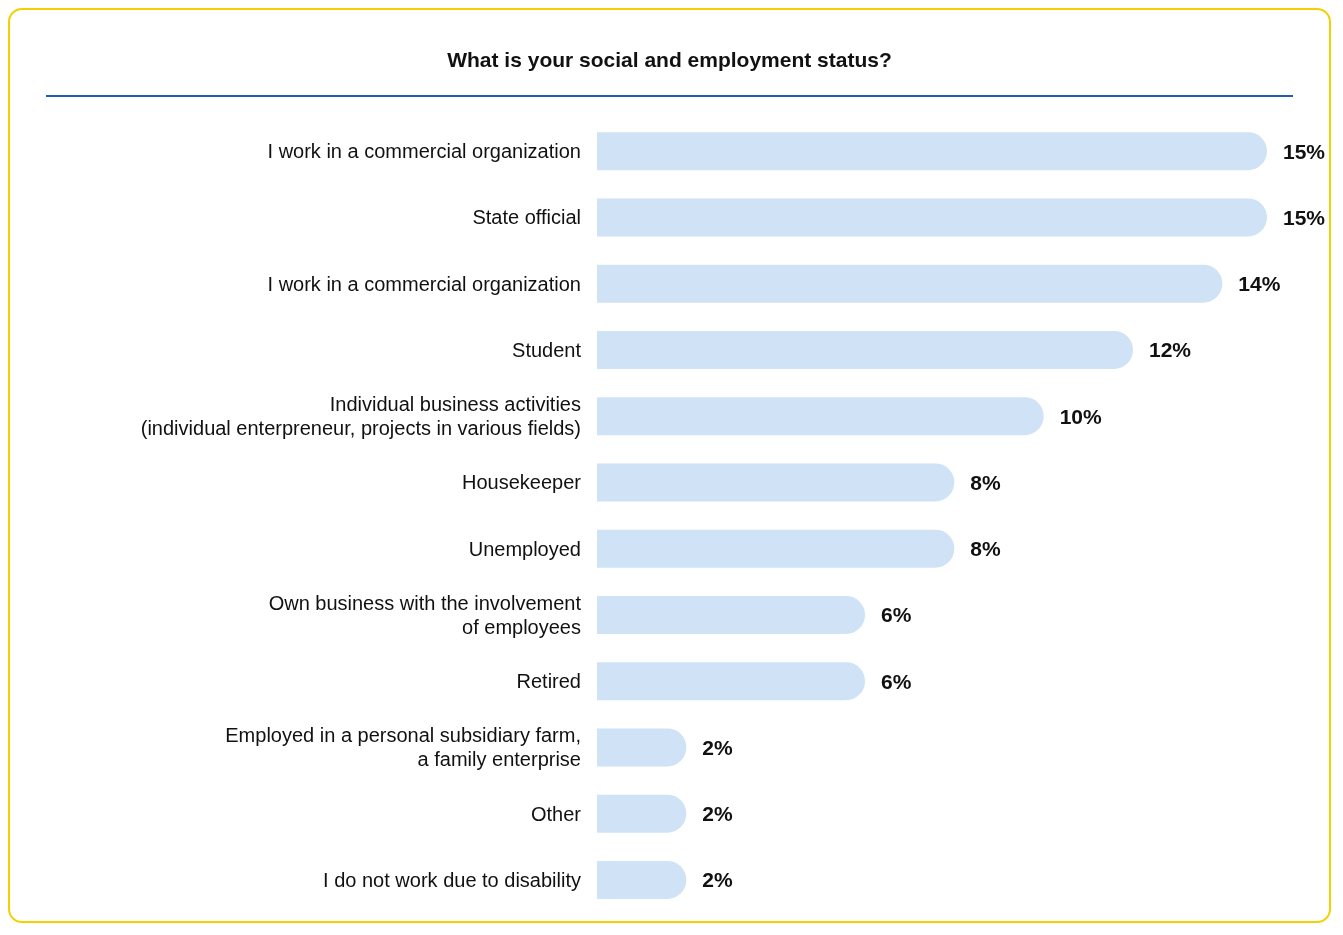 Image resolution: width=1343 pixels, height=935 pixels. What do you see at coordinates (452, 879) in the screenshot?
I see `y-tick-label: I do not work due to disability` at bounding box center [452, 879].